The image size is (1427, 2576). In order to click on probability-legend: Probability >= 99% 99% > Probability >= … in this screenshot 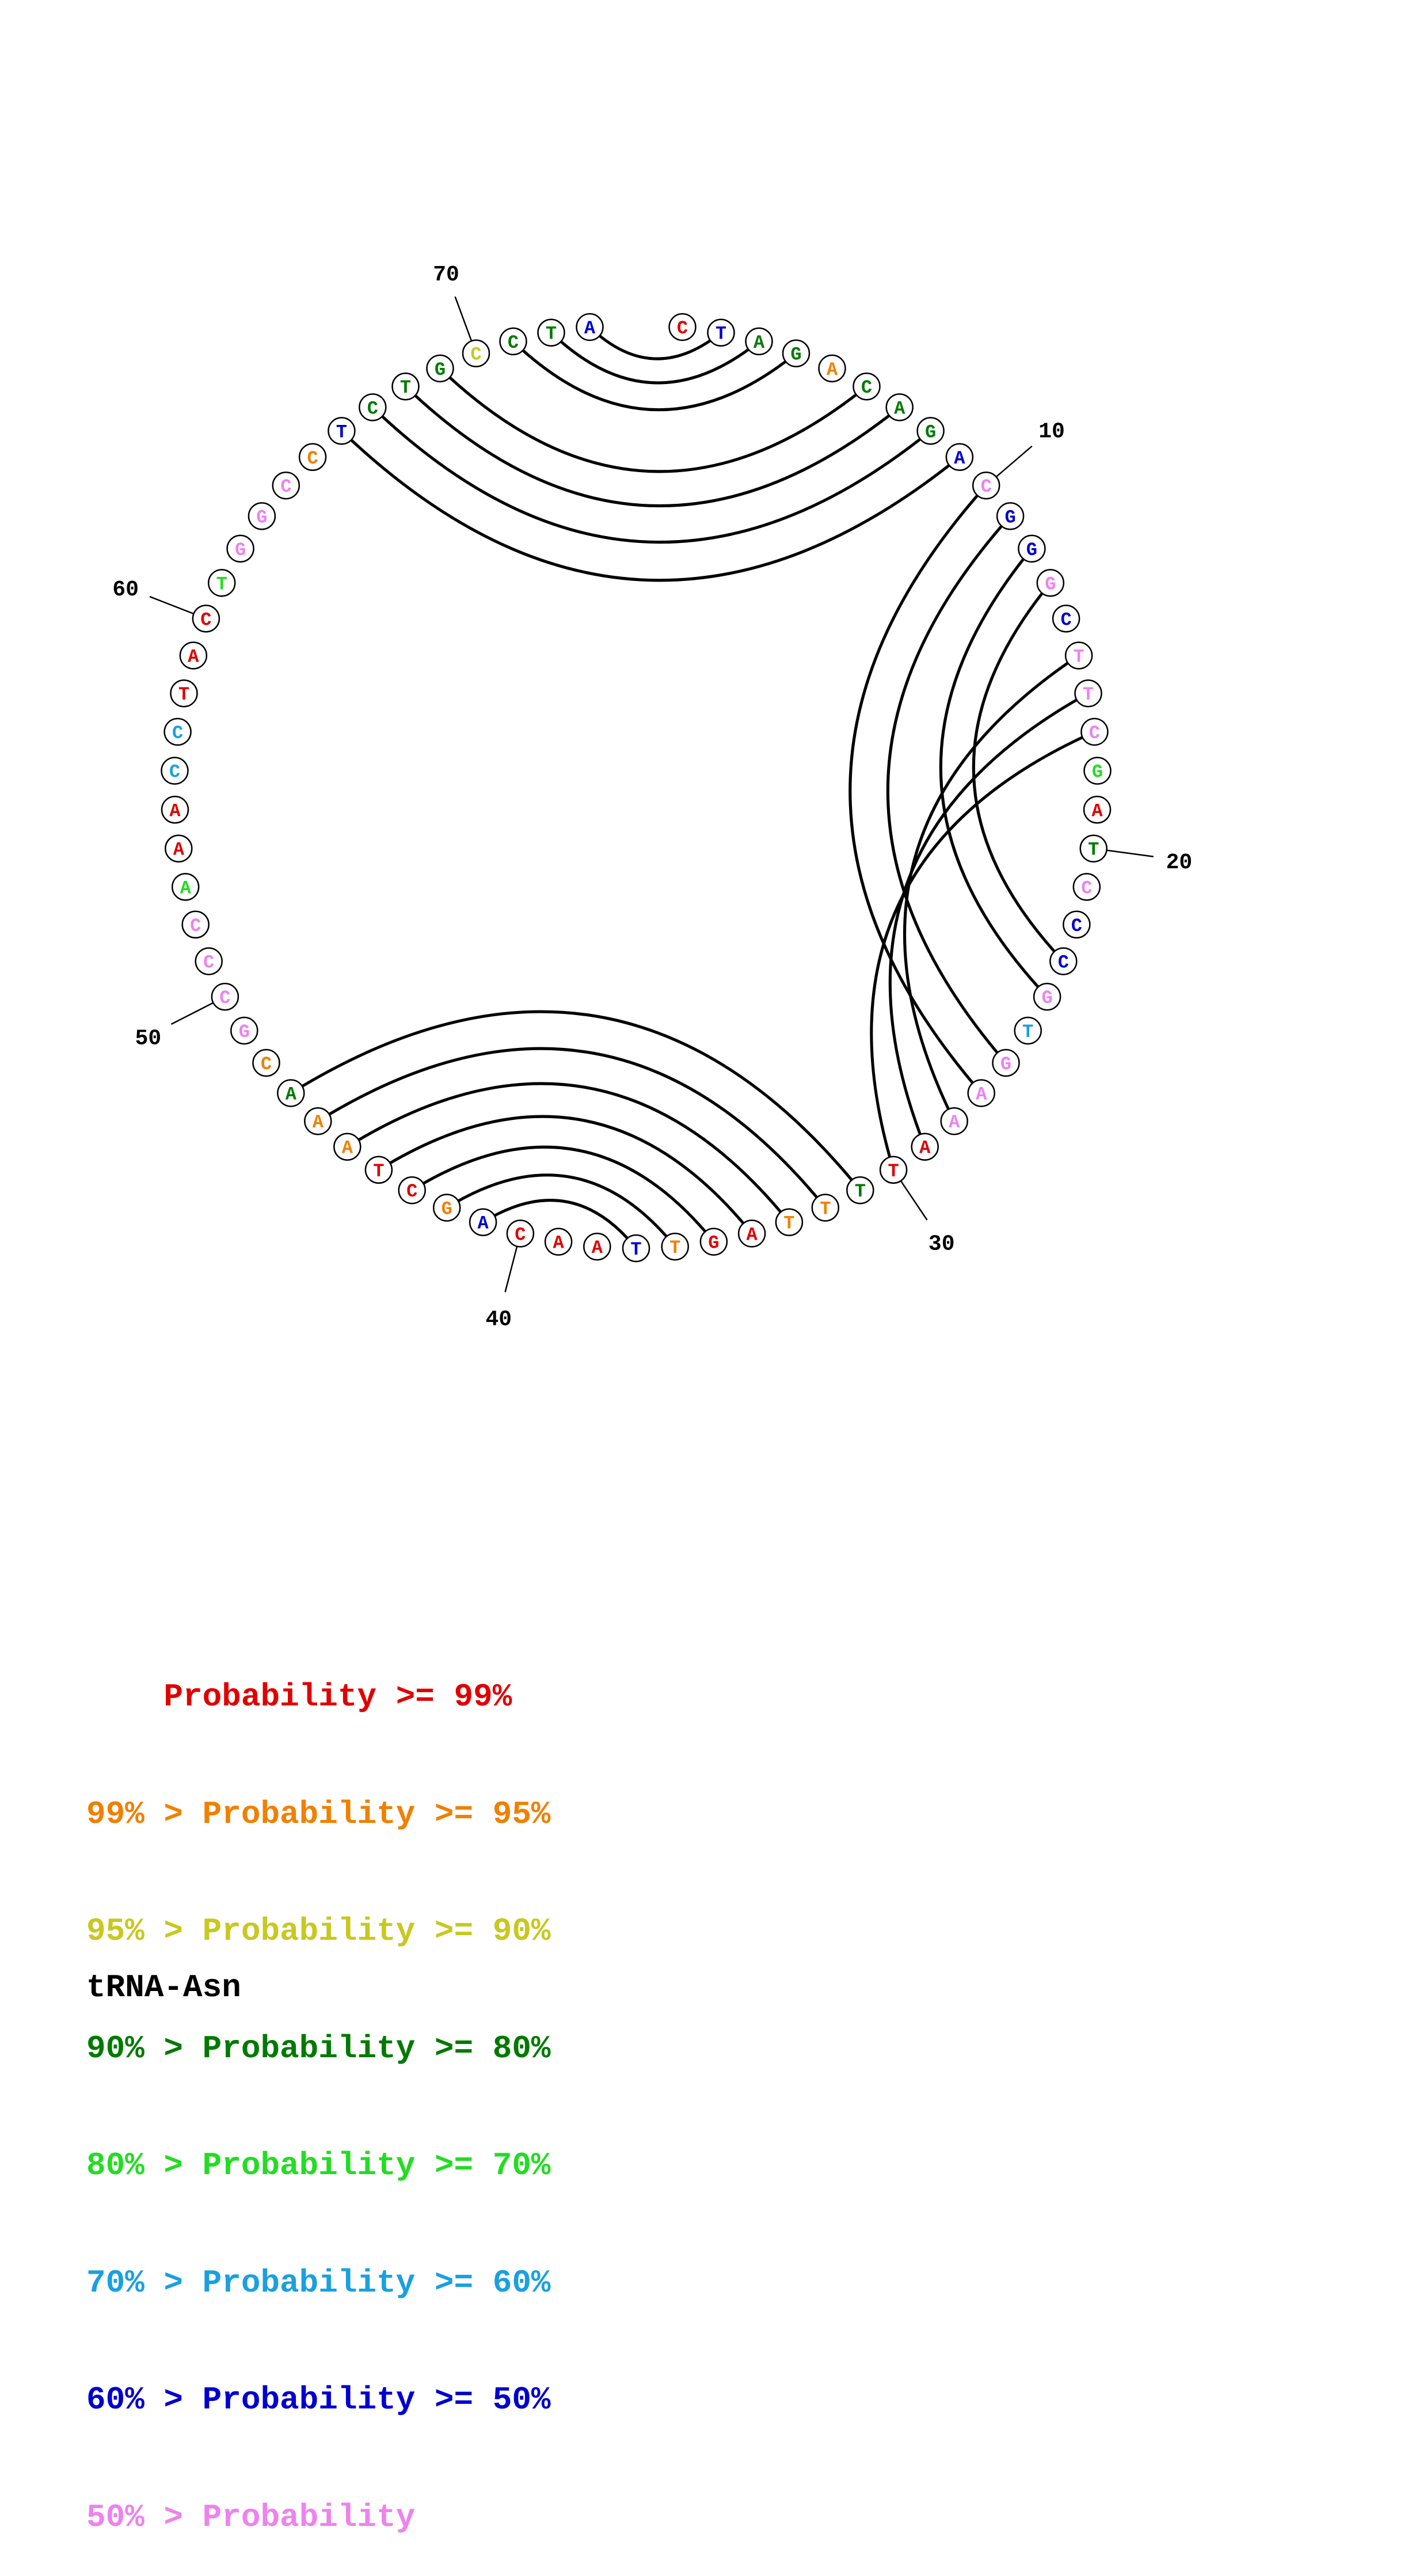, I will do `click(318, 2089)`.